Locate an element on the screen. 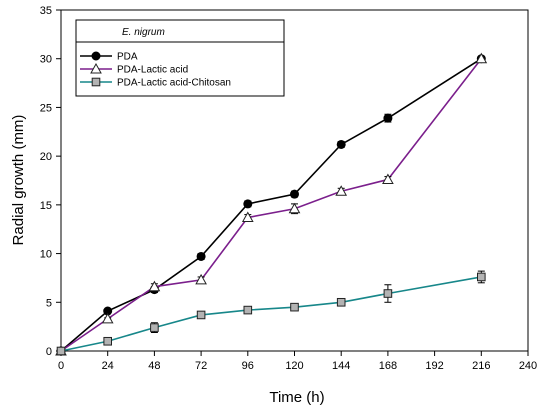 Image resolution: width=550 pixels, height=412 pixels. legend-entry-2: PDA-Lactic acid is located at coordinates (134, 69).